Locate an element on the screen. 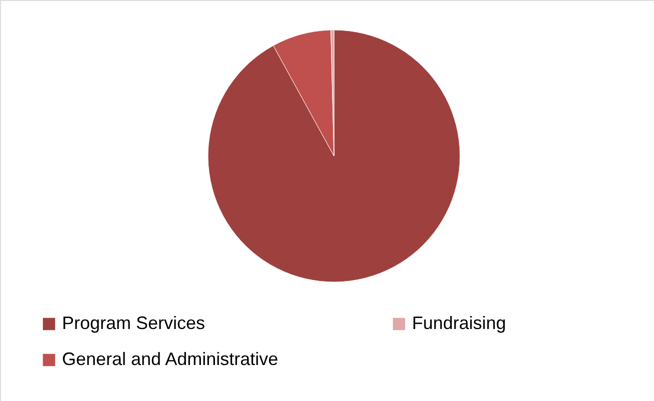 This screenshot has height=401, width=654. legend-label: Program Services is located at coordinates (134, 323).